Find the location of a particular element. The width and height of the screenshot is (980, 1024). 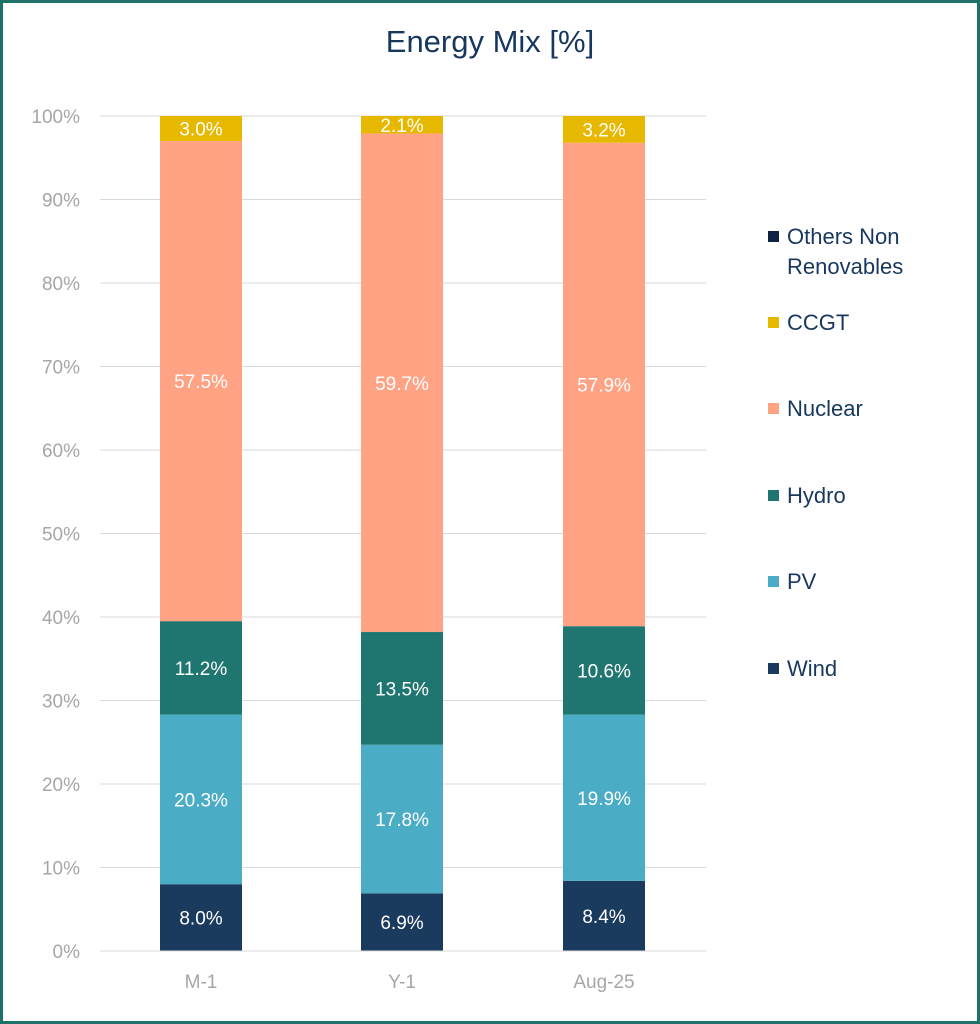

data-label: 10.6% is located at coordinates (604, 671).